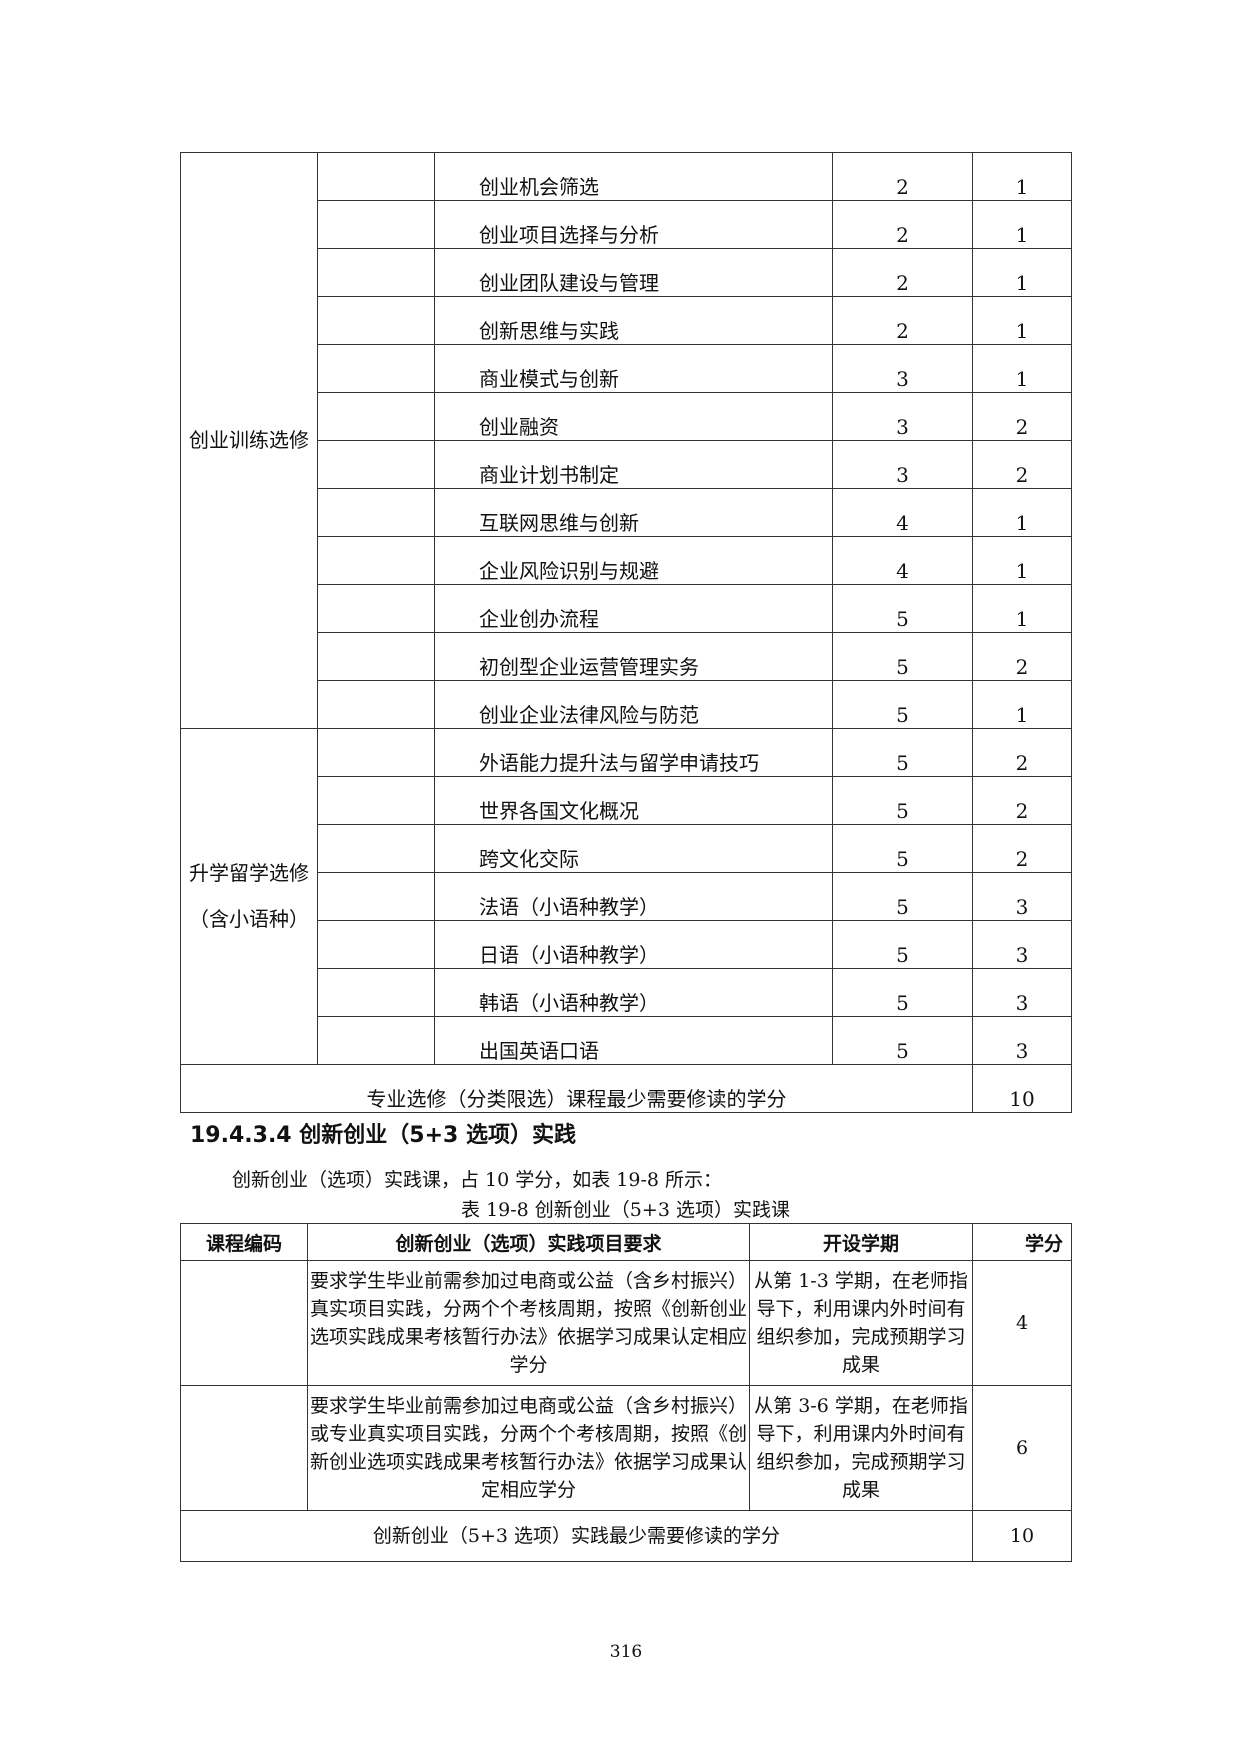  Describe the element at coordinates (633, 656) in the screenshot. I see `course-name: 初创型企业运营管理实务` at that location.